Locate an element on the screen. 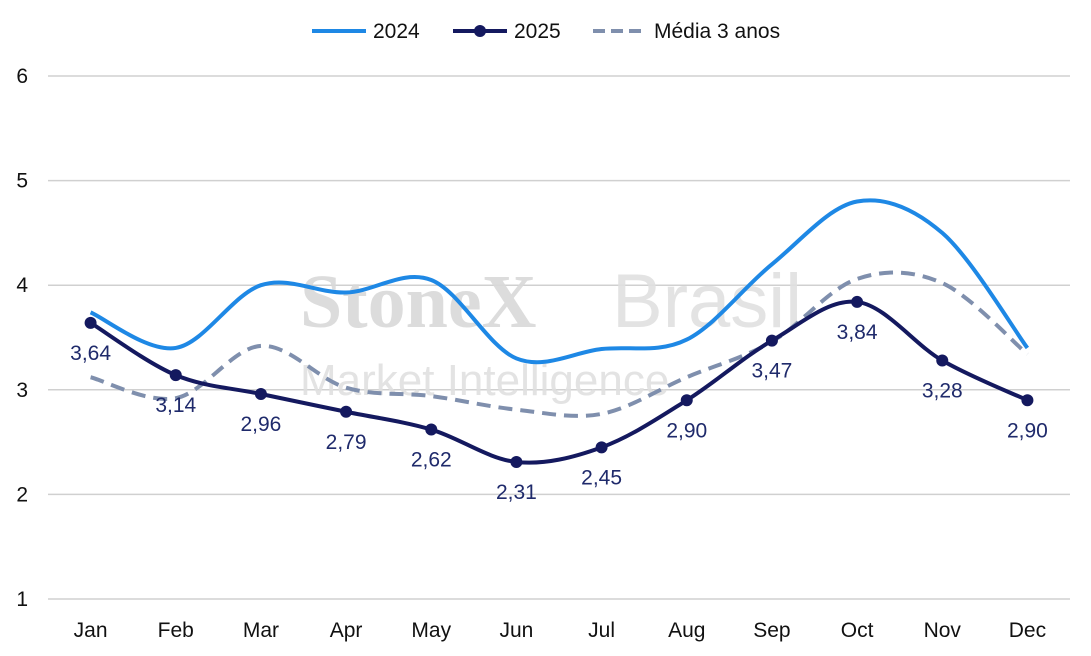 This screenshot has height=656, width=1091. watermark-tagline: Market Intelligence is located at coordinates (484, 380).